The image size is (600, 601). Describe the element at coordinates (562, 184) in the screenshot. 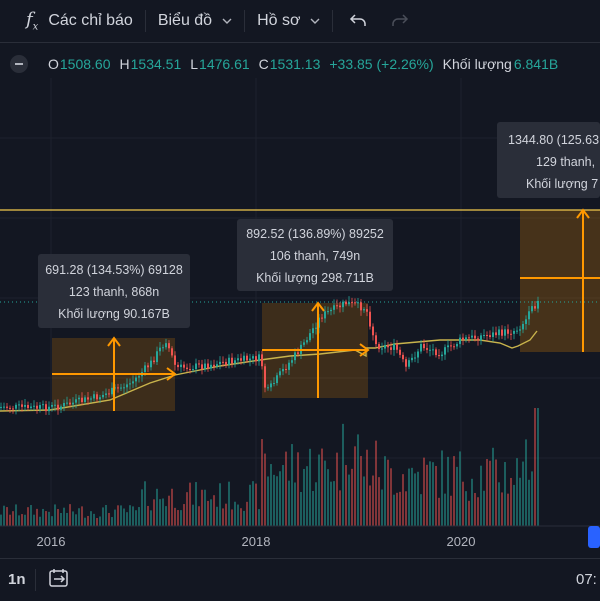

I see `measure-label-3-line3: Khối lượng 7` at that location.